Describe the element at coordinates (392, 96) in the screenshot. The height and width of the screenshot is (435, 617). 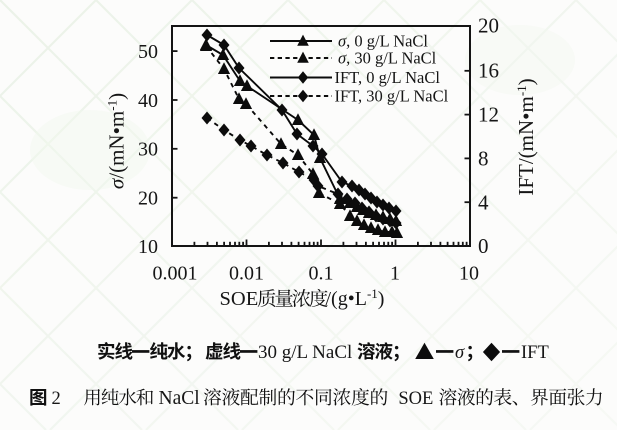
I see `svg-text: IFT, 30 g/L NaCl` at that location.